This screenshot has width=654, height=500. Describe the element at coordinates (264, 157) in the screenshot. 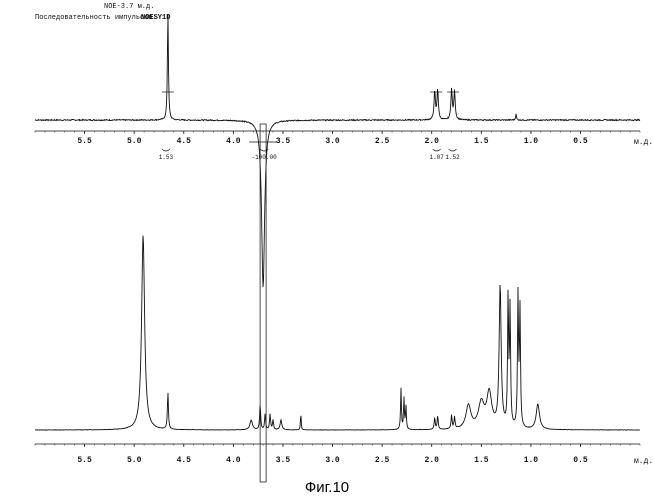

I see `integral-label: -100.00` at that location.